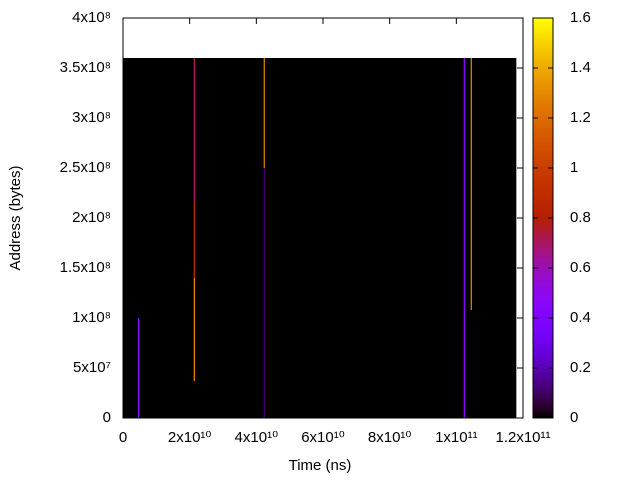  What do you see at coordinates (580, 367) in the screenshot?
I see `colorbar-tick-label: 0.2` at bounding box center [580, 367].